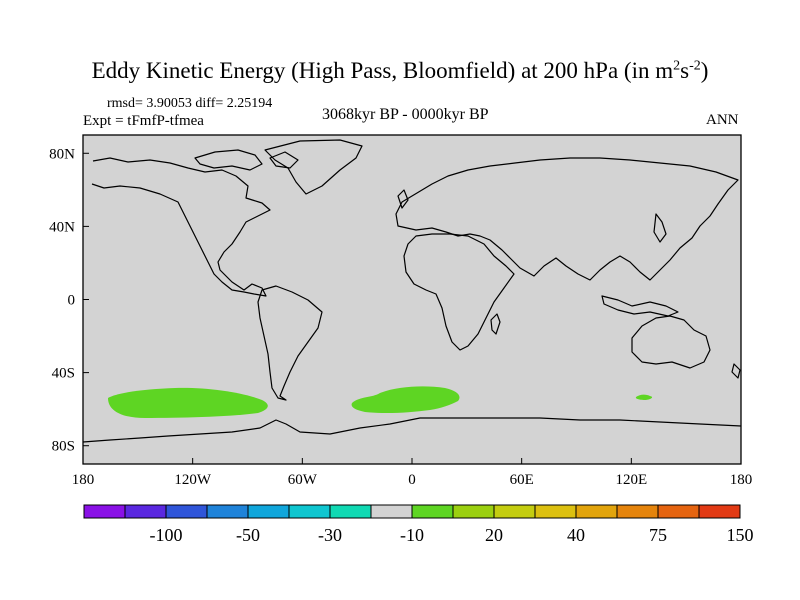 This screenshot has width=800, height=600. I want to click on colorbar-label: 40, so click(576, 535).